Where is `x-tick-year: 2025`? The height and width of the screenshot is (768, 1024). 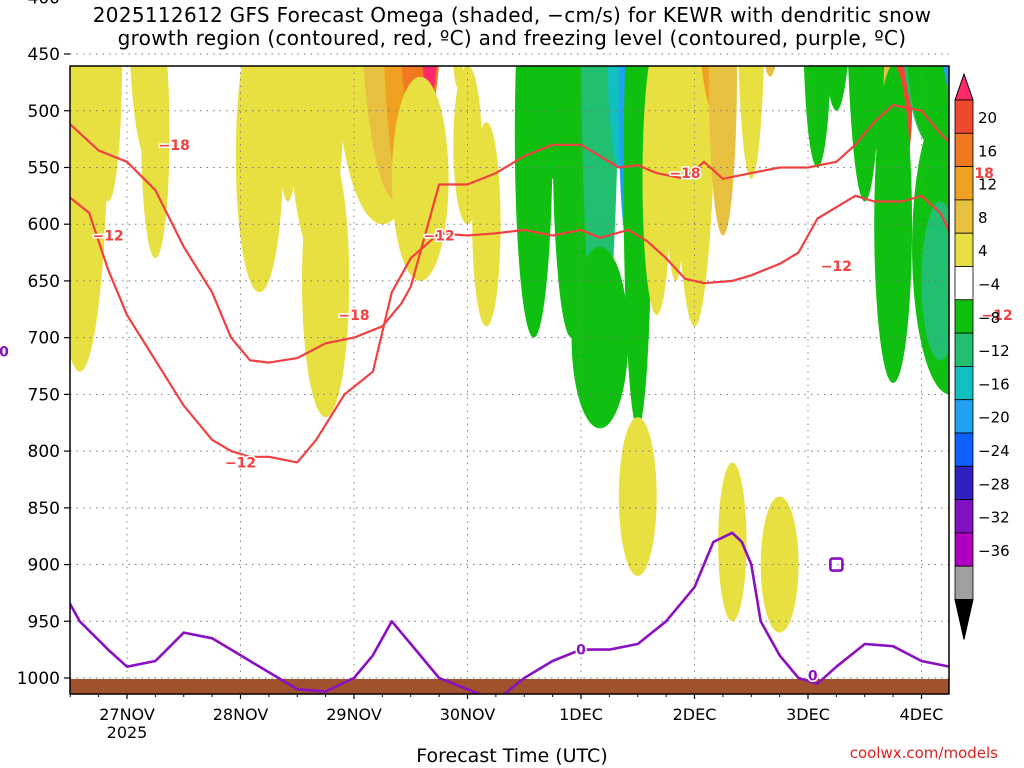 x-tick-year: 2025 is located at coordinates (127, 732).